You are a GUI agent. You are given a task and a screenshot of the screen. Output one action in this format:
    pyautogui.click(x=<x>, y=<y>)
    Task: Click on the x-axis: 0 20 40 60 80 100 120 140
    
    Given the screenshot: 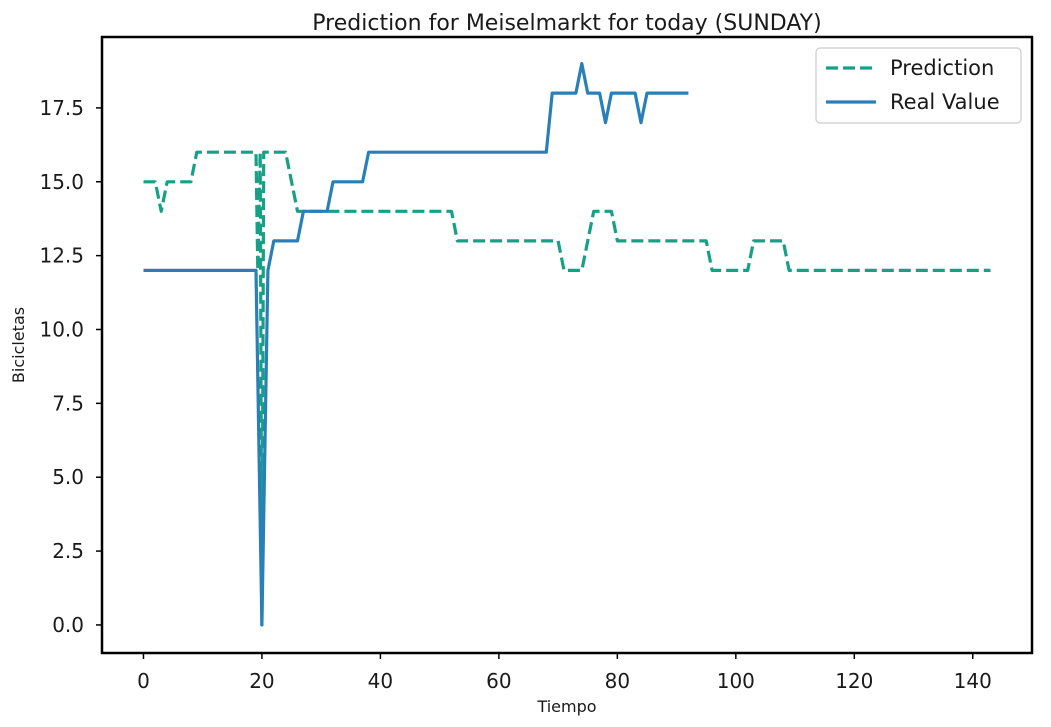 What is the action you would take?
    pyautogui.click(x=564, y=673)
    